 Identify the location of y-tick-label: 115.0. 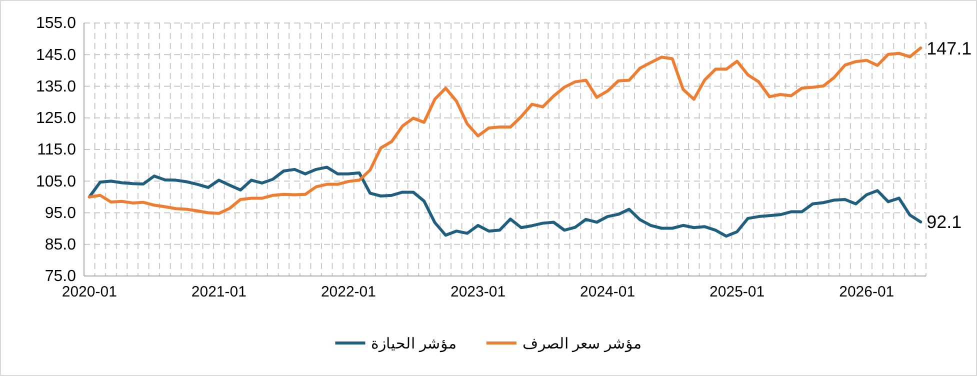
(56, 150).